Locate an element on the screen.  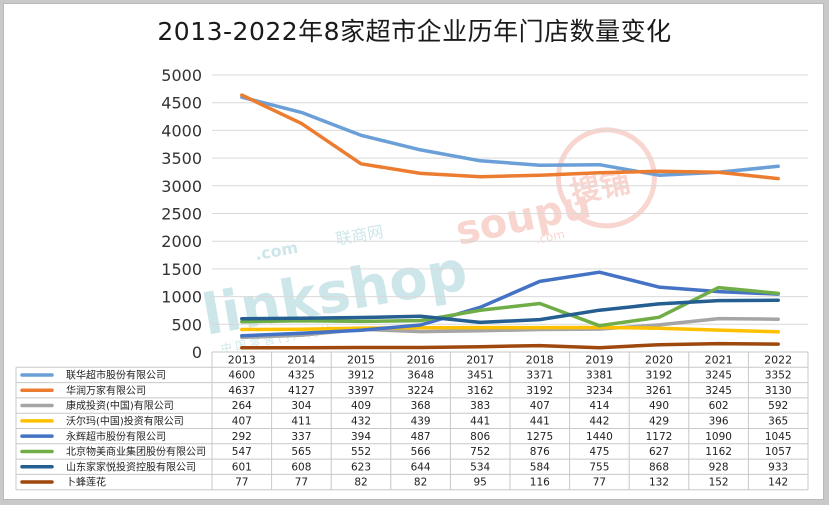
y-tick-label: 2500 is located at coordinates (181, 214).